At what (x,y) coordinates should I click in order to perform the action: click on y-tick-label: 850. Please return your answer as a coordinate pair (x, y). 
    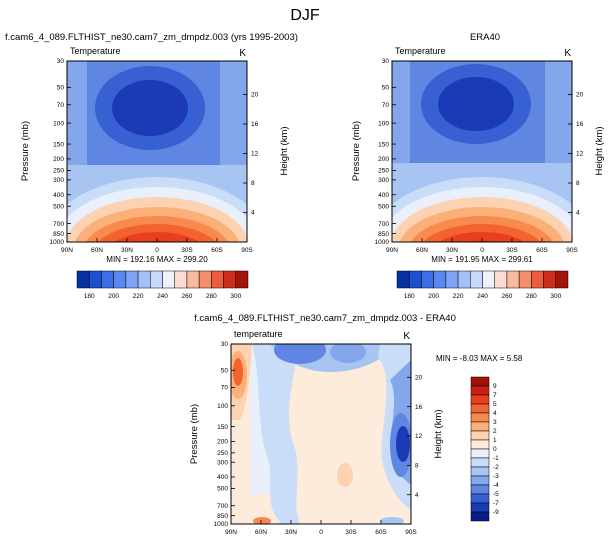
    Looking at the image, I should click on (222, 516).